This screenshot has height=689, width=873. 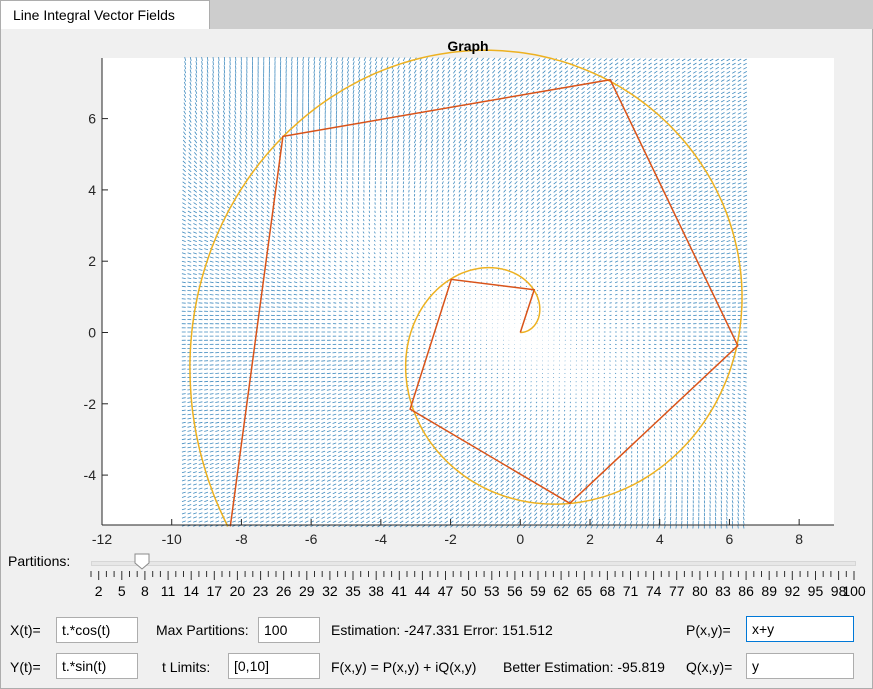 What do you see at coordinates (381, 539) in the screenshot?
I see `x-tick-label: -4` at bounding box center [381, 539].